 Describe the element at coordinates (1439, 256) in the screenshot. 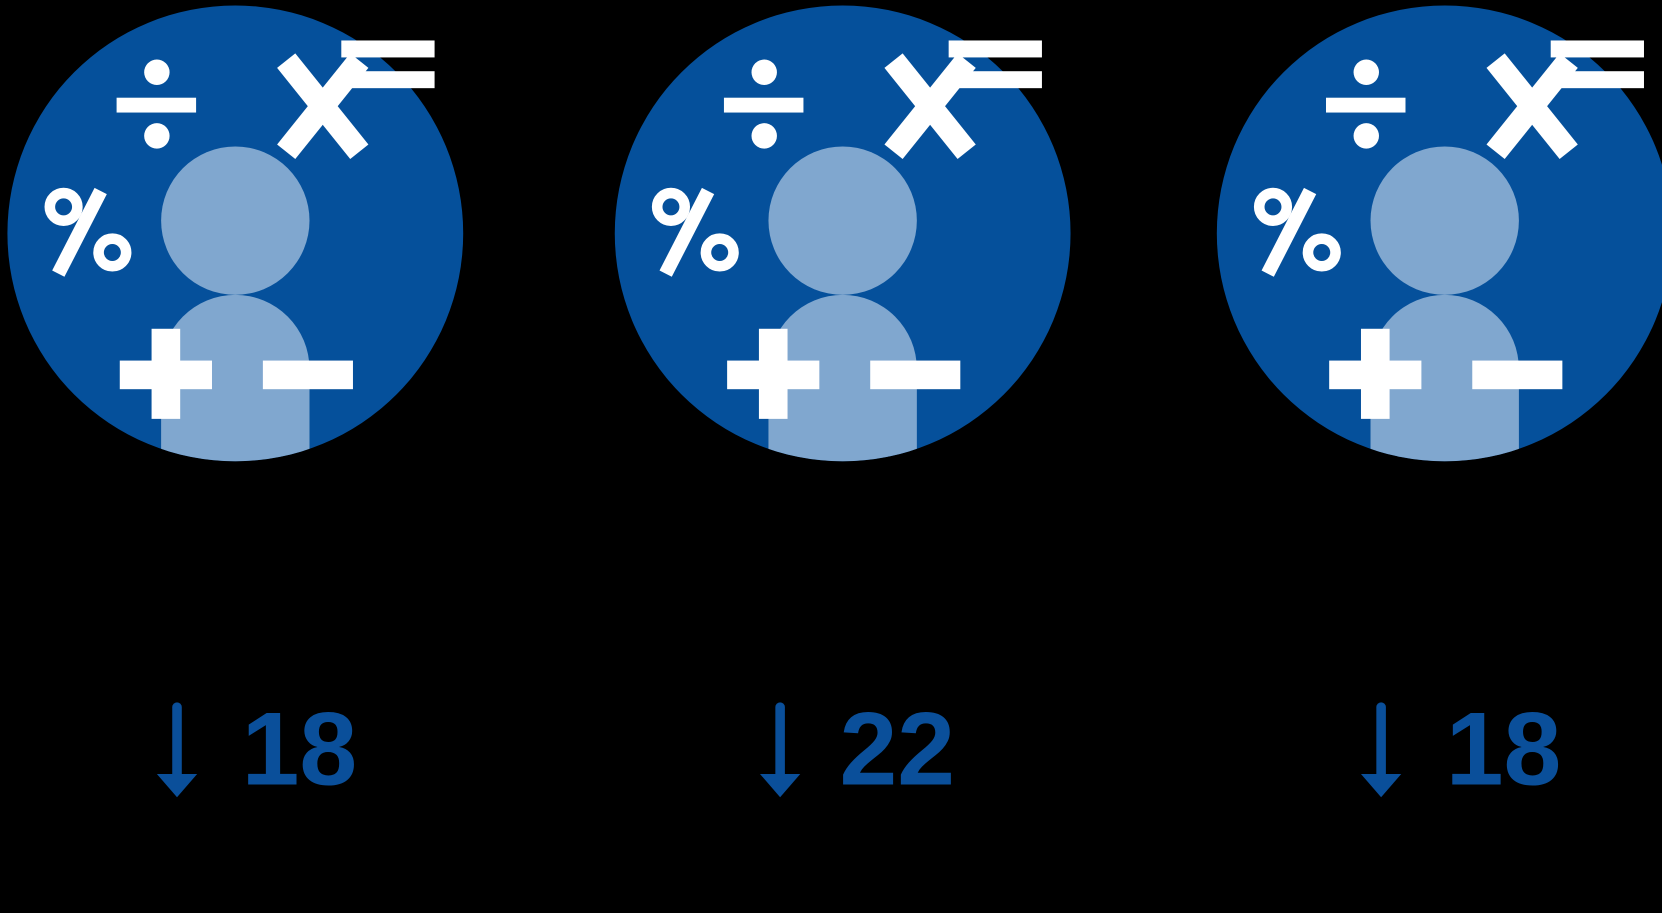

I see `math-icon` at that location.